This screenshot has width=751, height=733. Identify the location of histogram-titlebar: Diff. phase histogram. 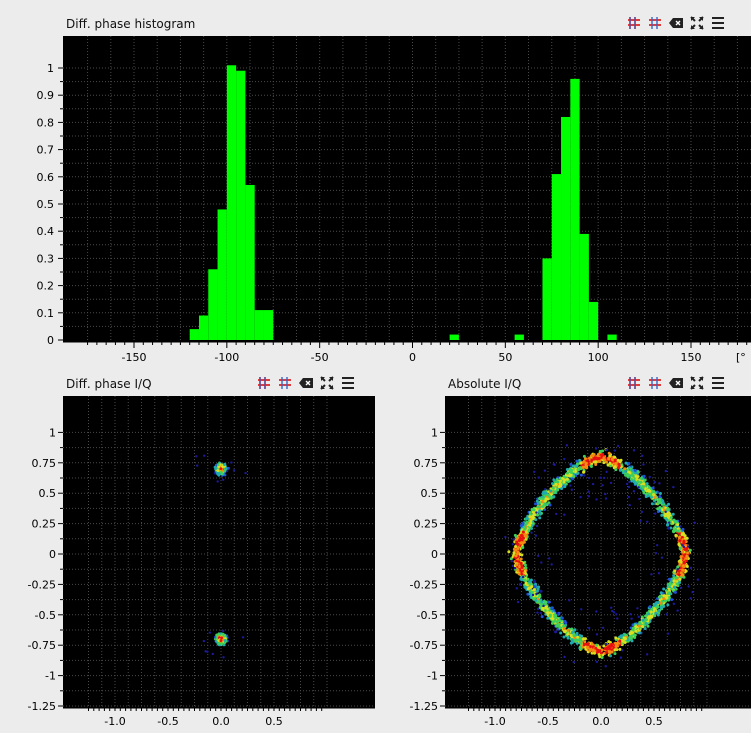
(375, 24).